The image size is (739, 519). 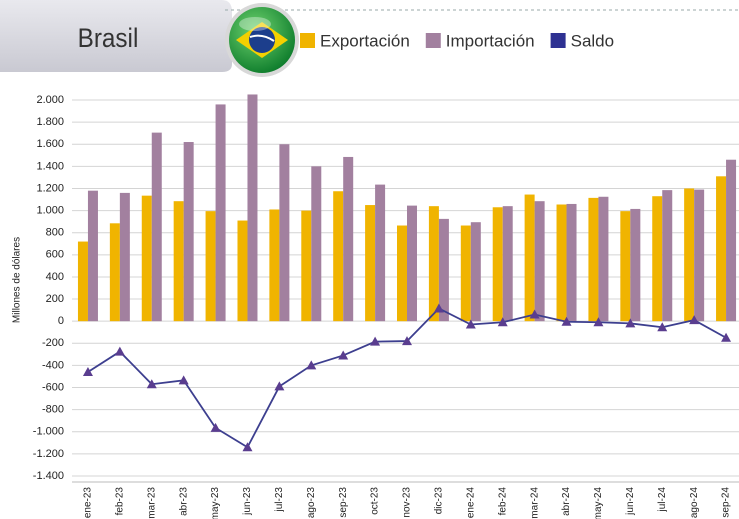 What do you see at coordinates (50, 100) in the screenshot?
I see `y-tick-label: 2.000` at bounding box center [50, 100].